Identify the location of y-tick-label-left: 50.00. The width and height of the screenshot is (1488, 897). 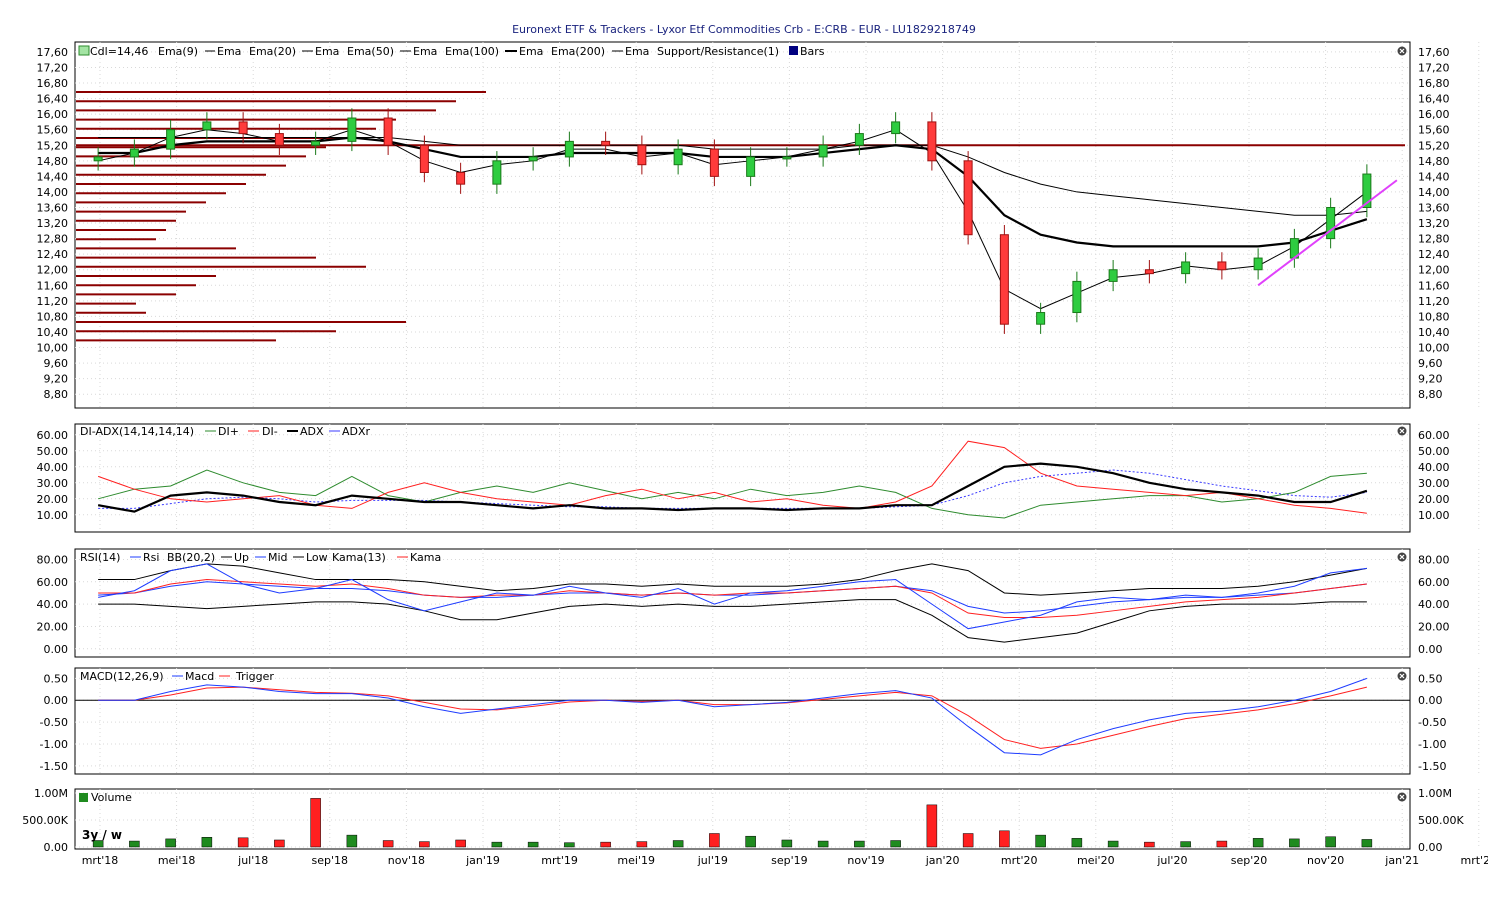
(53, 451).